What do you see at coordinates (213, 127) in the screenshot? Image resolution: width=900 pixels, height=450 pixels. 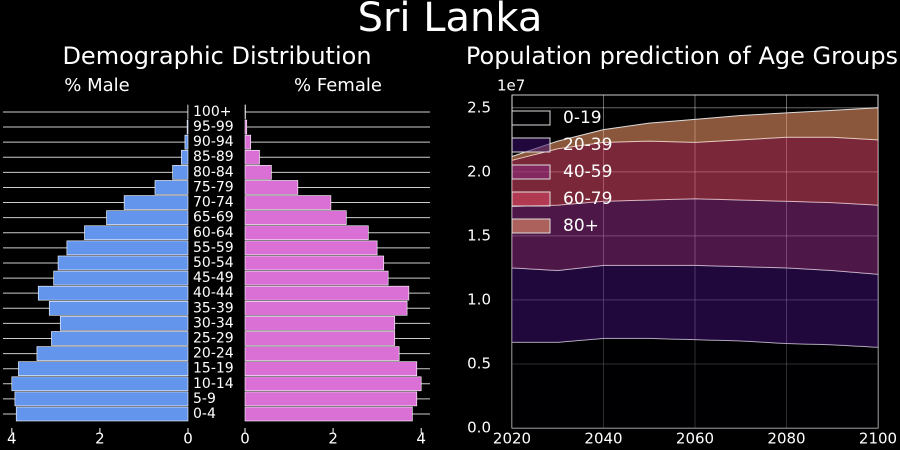 I see `category-label: 95-99` at bounding box center [213, 127].